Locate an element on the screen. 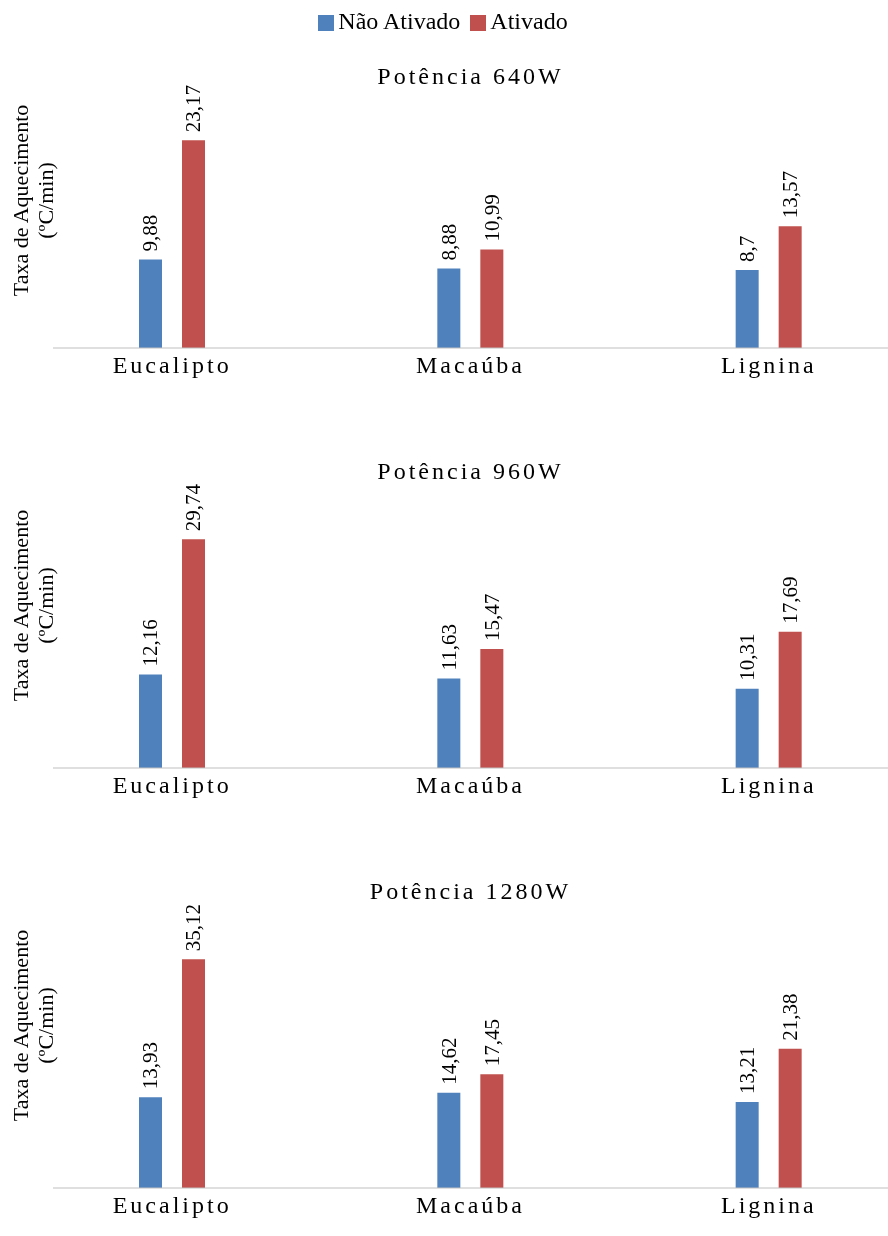 The width and height of the screenshot is (888, 1236). chart-title: Potência 1280W is located at coordinates (470, 891).